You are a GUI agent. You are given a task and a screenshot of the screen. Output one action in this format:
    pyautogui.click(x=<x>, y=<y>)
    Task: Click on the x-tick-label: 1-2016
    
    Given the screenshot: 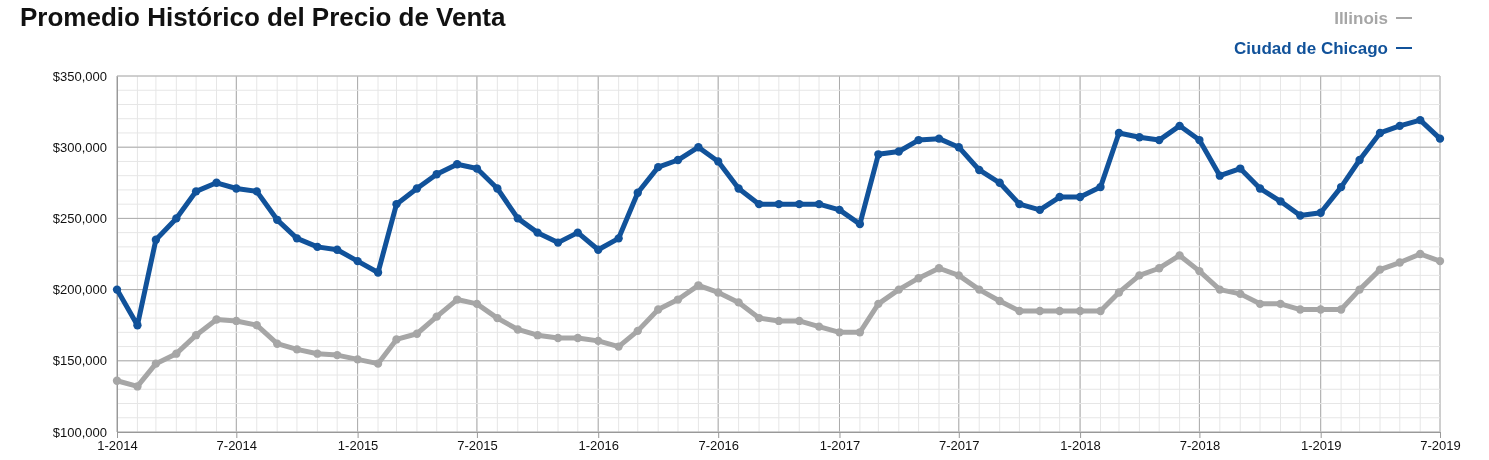 What is the action you would take?
    pyautogui.click(x=598, y=446)
    